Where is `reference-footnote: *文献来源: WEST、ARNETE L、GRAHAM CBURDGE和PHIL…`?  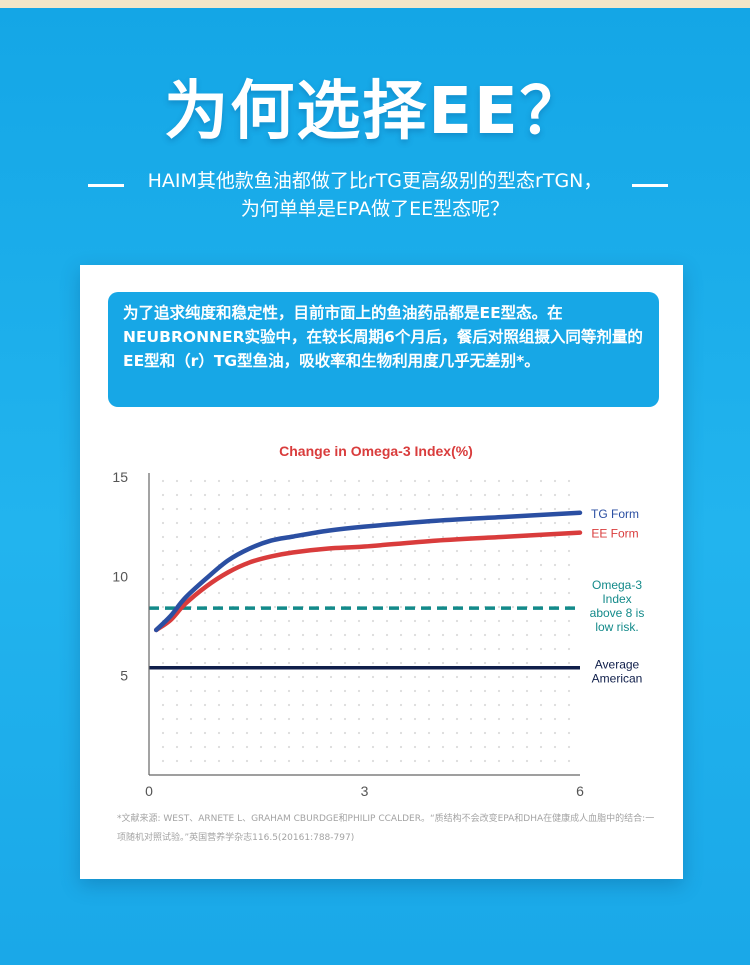 reference-footnote: *文献来源: WEST、ARNETE L、GRAHAM CBURDGE和PHIL… is located at coordinates (386, 828).